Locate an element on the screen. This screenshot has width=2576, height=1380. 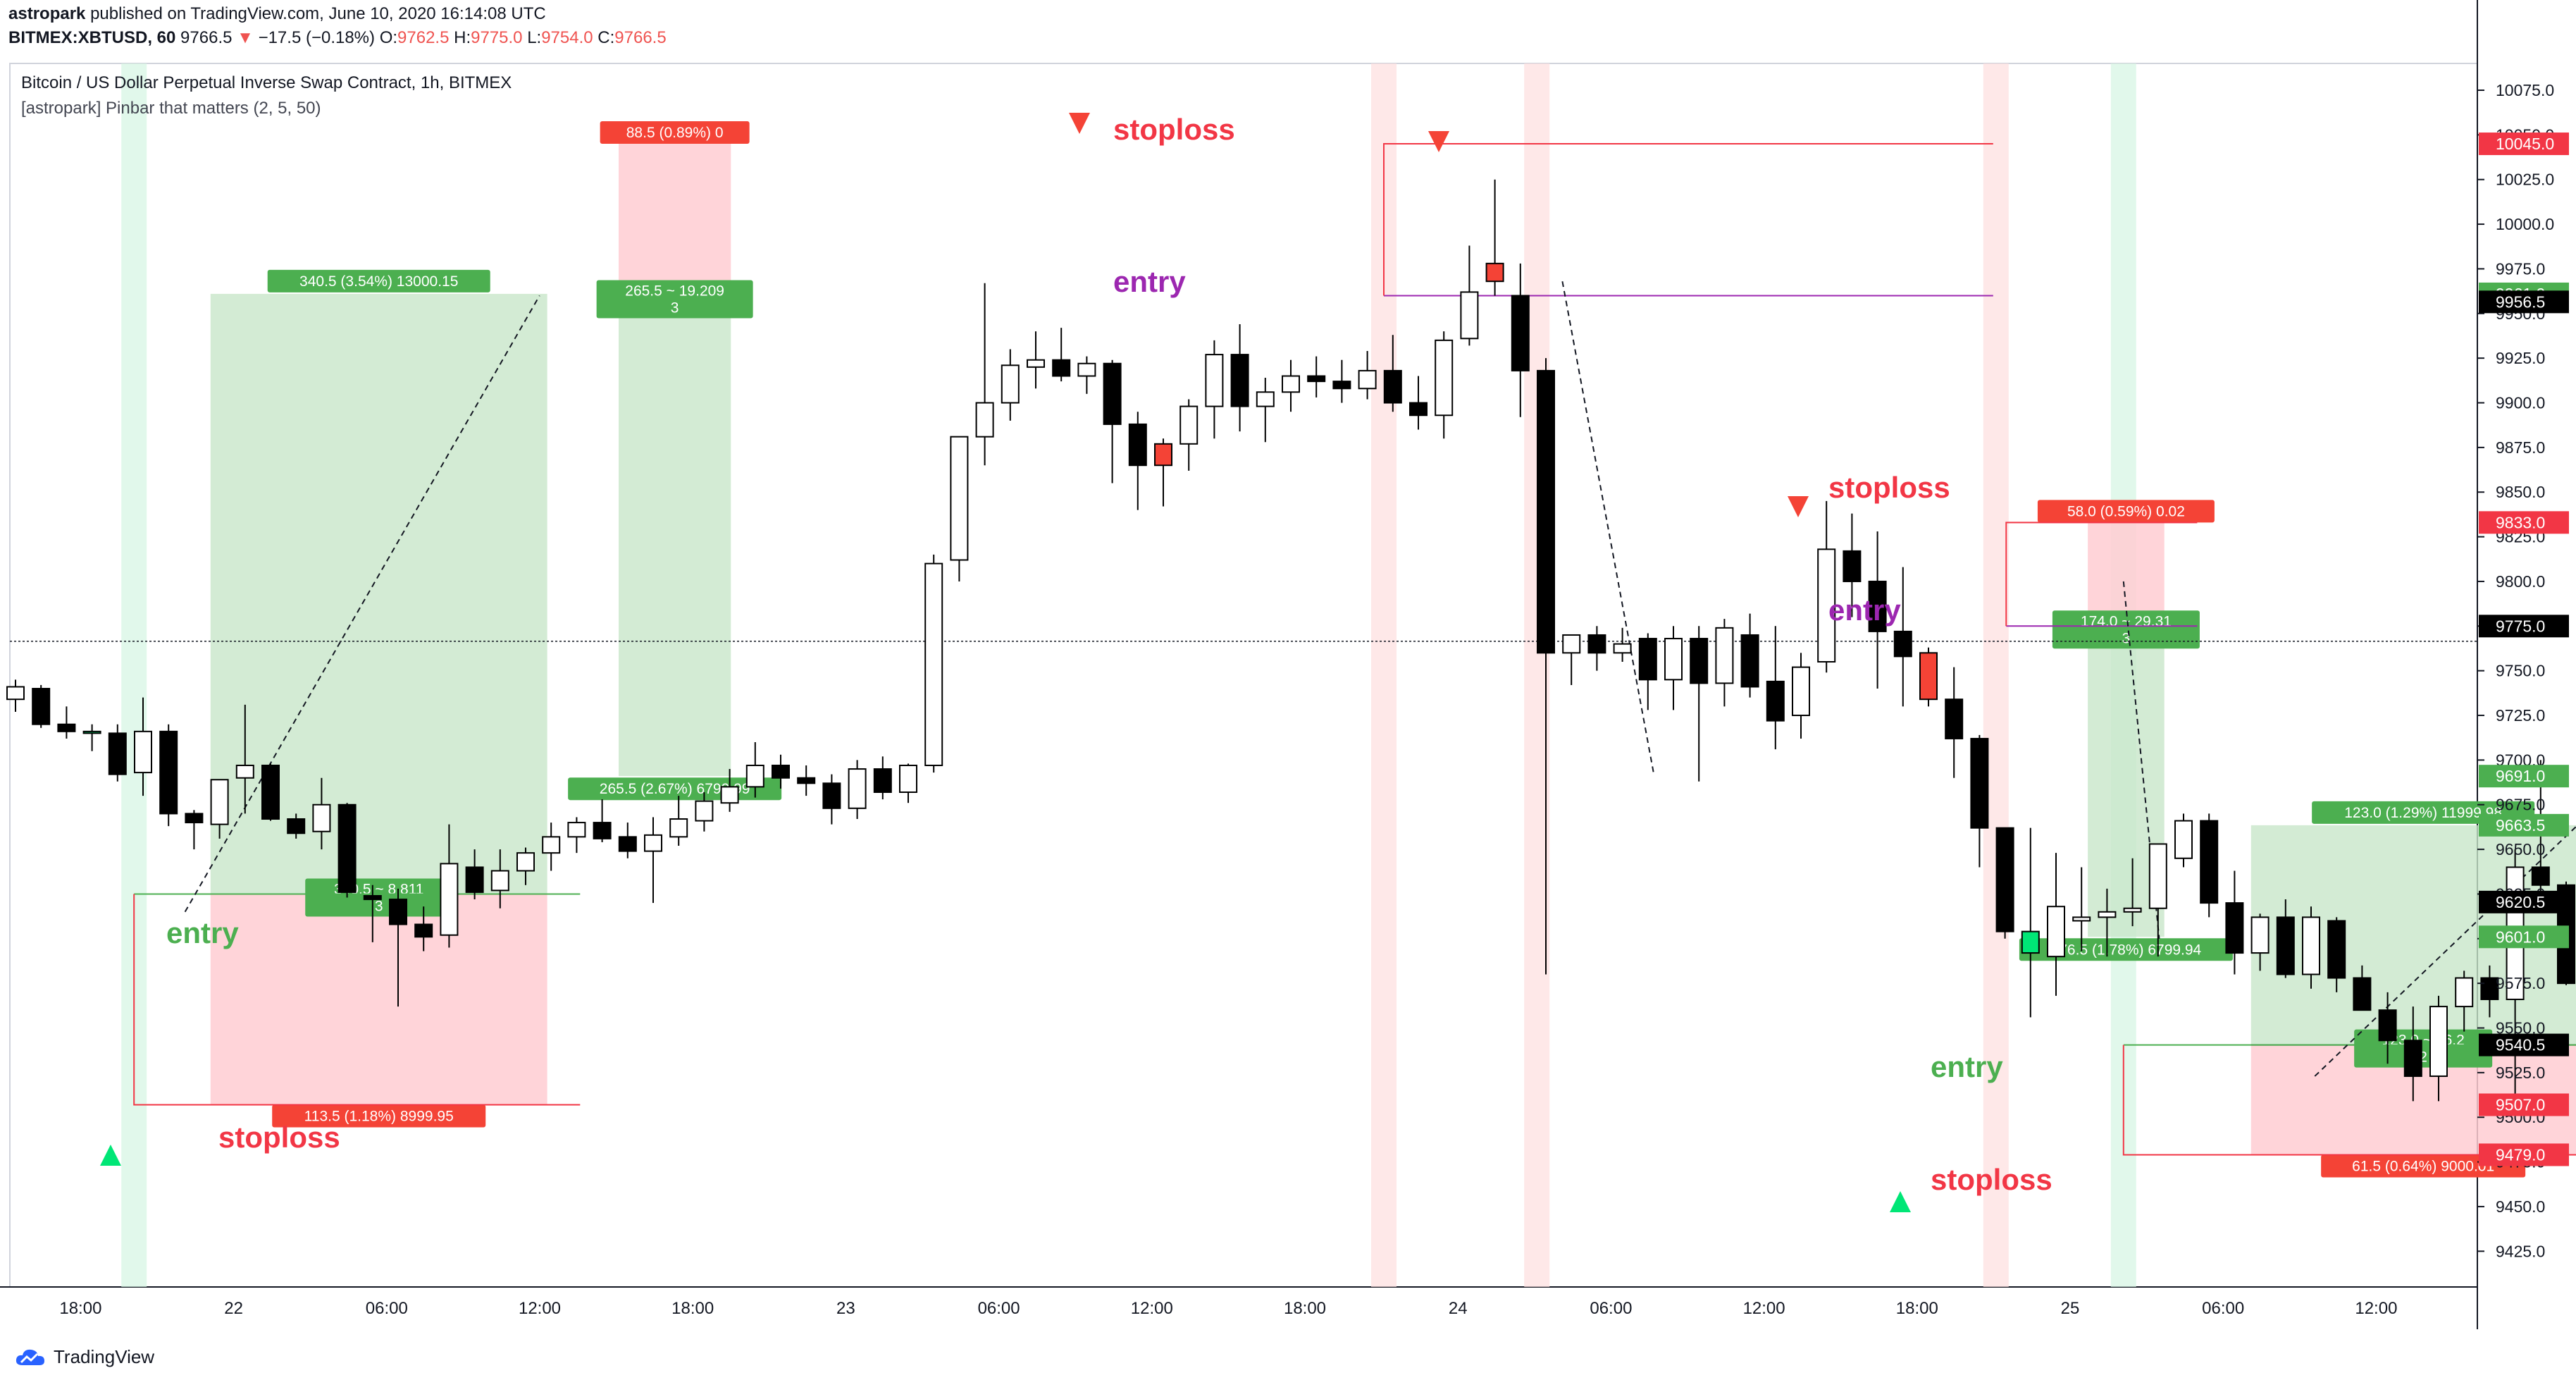
y-tick-label: 9750.0 is located at coordinates (2520, 671).